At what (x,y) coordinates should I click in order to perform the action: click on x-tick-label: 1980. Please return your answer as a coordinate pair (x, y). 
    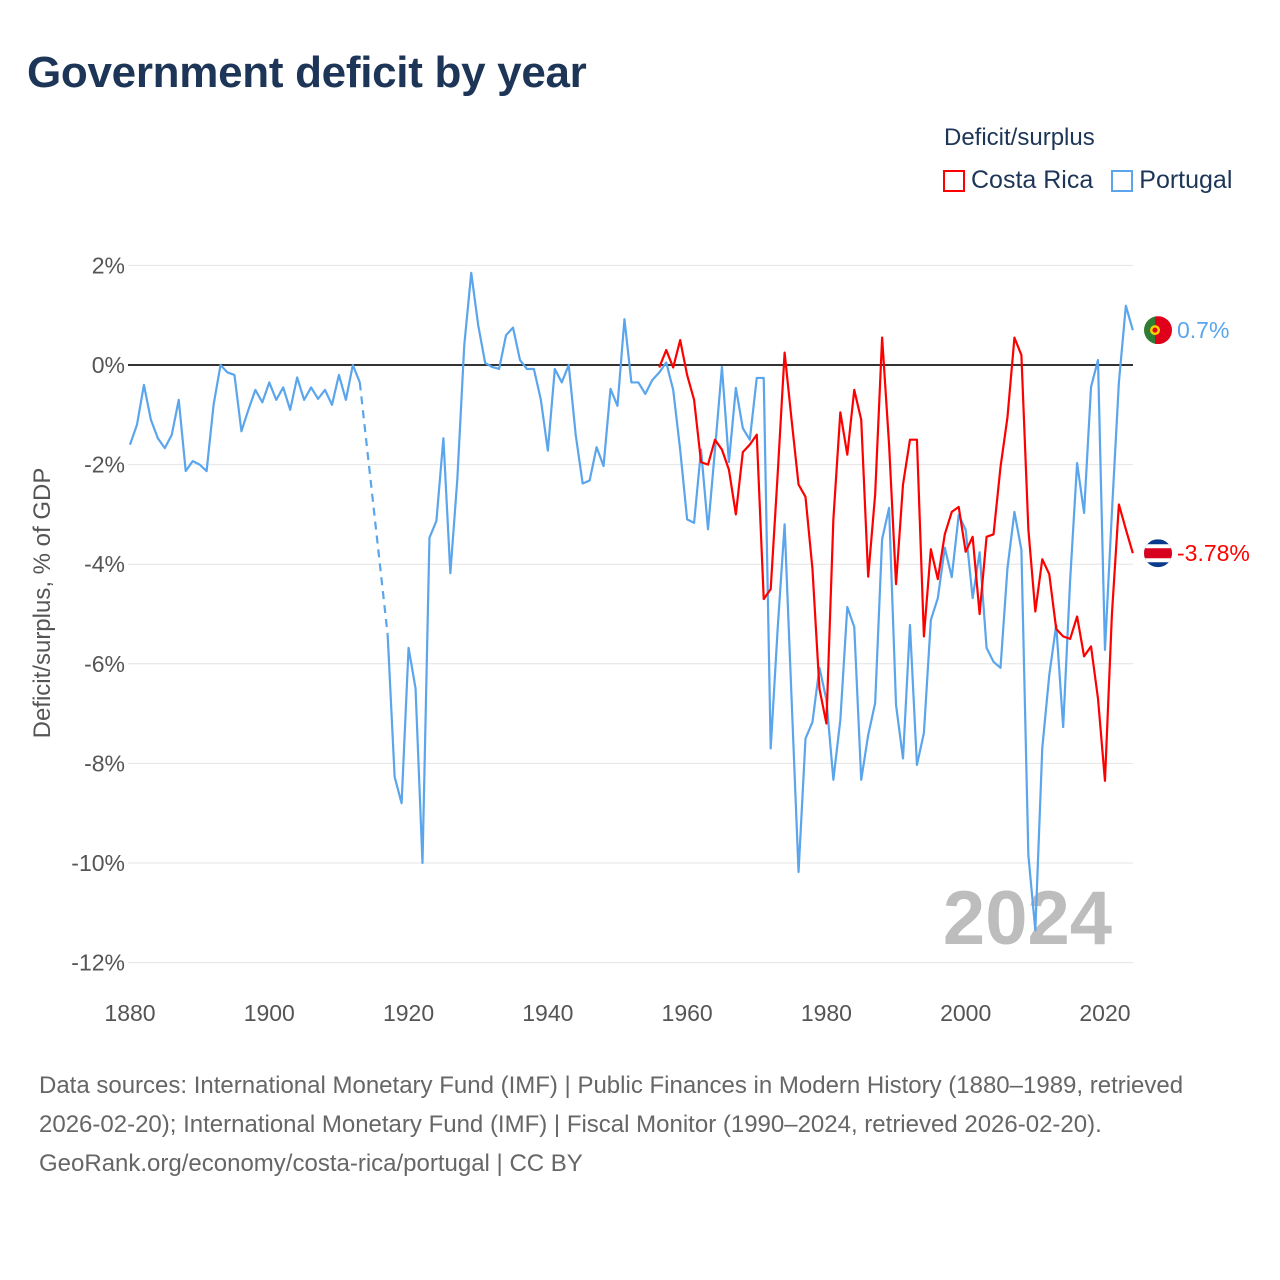
    Looking at the image, I should click on (826, 1013).